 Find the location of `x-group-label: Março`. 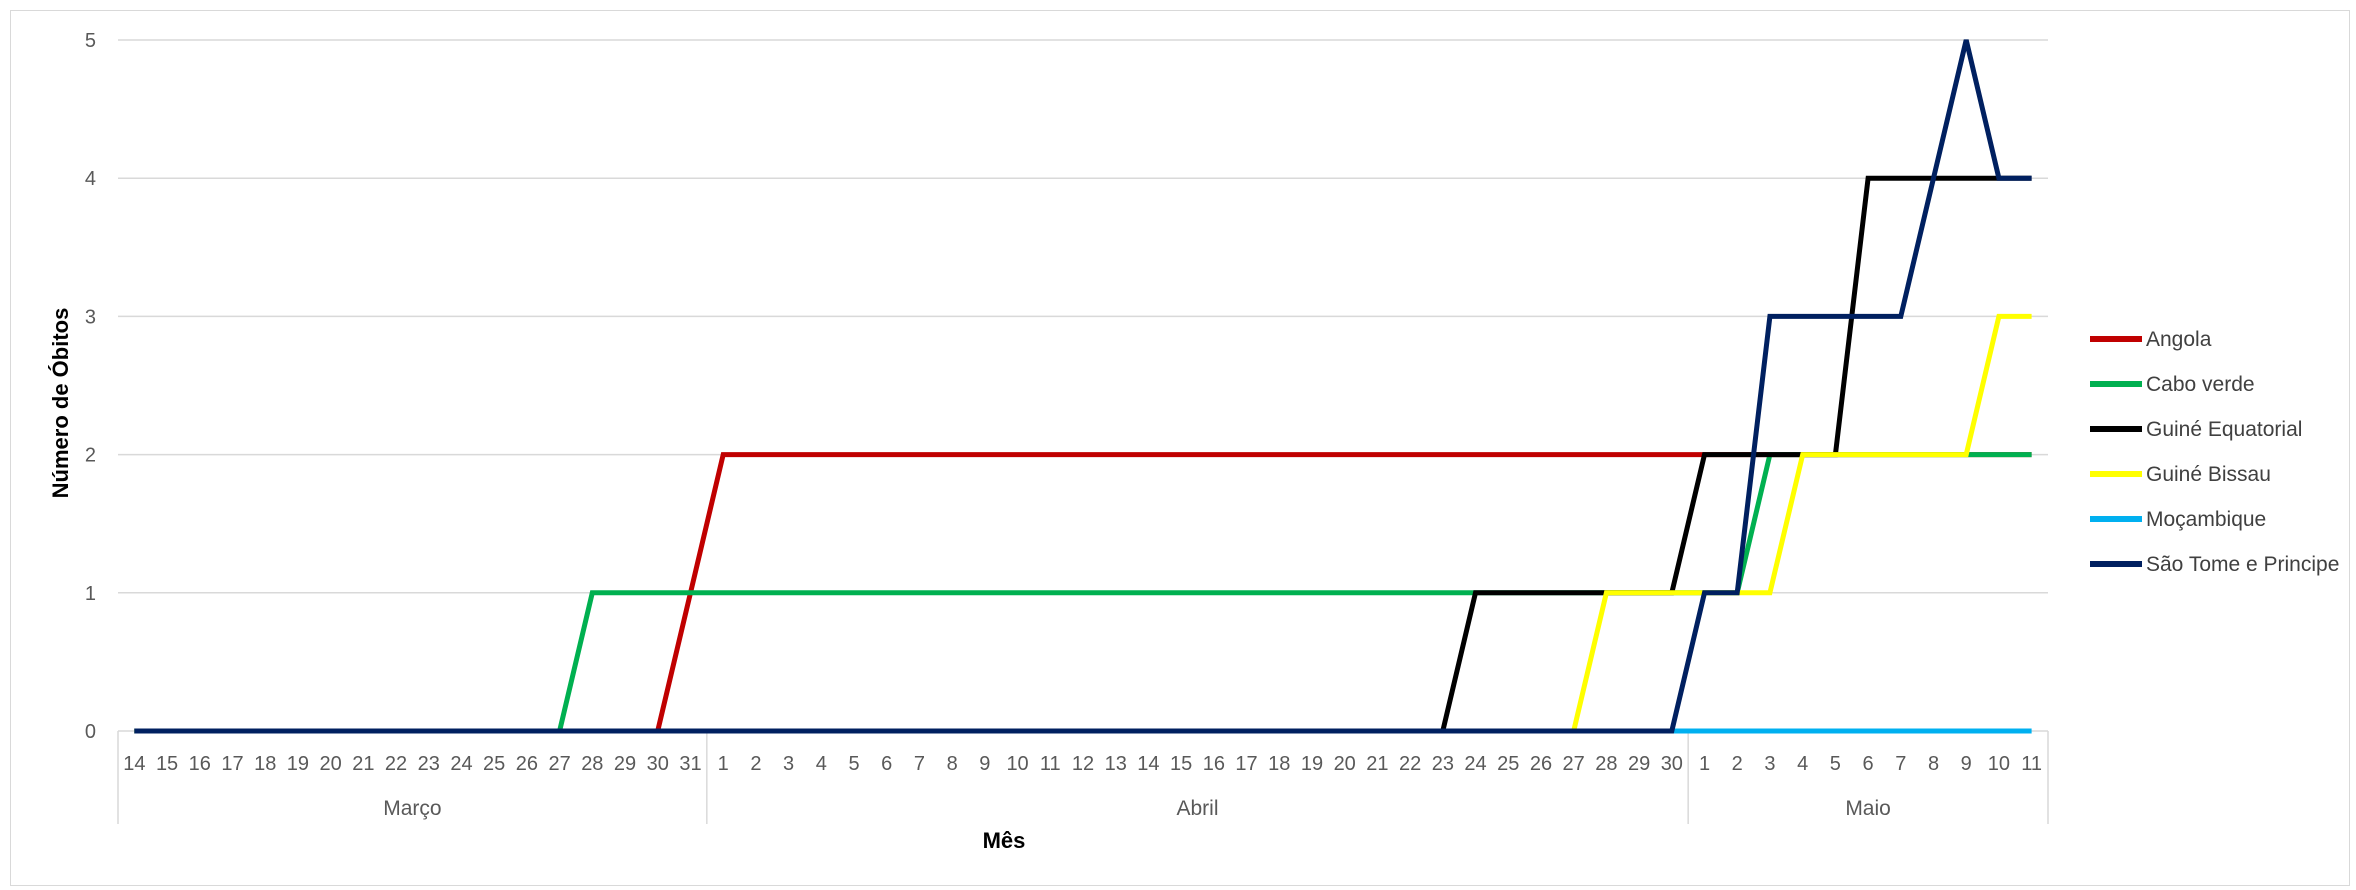

x-group-label: Março is located at coordinates (412, 808).